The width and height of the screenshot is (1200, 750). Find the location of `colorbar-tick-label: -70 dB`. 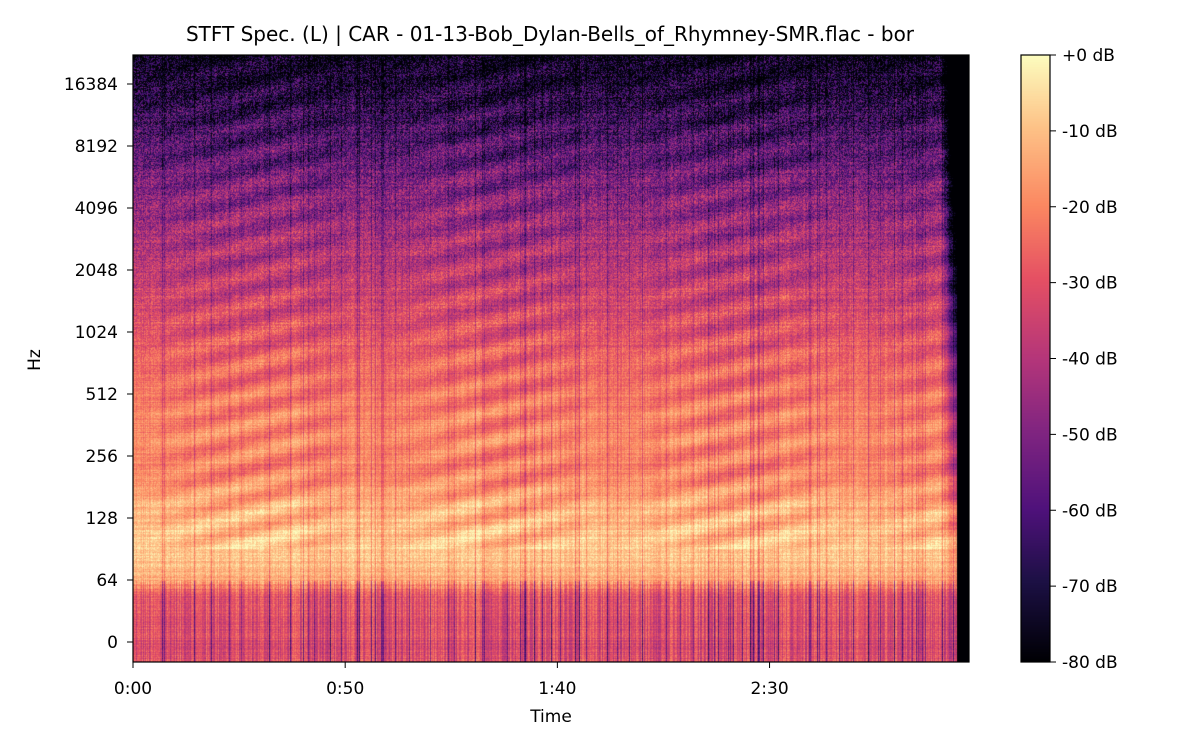

colorbar-tick-label: -70 dB is located at coordinates (1090, 587).